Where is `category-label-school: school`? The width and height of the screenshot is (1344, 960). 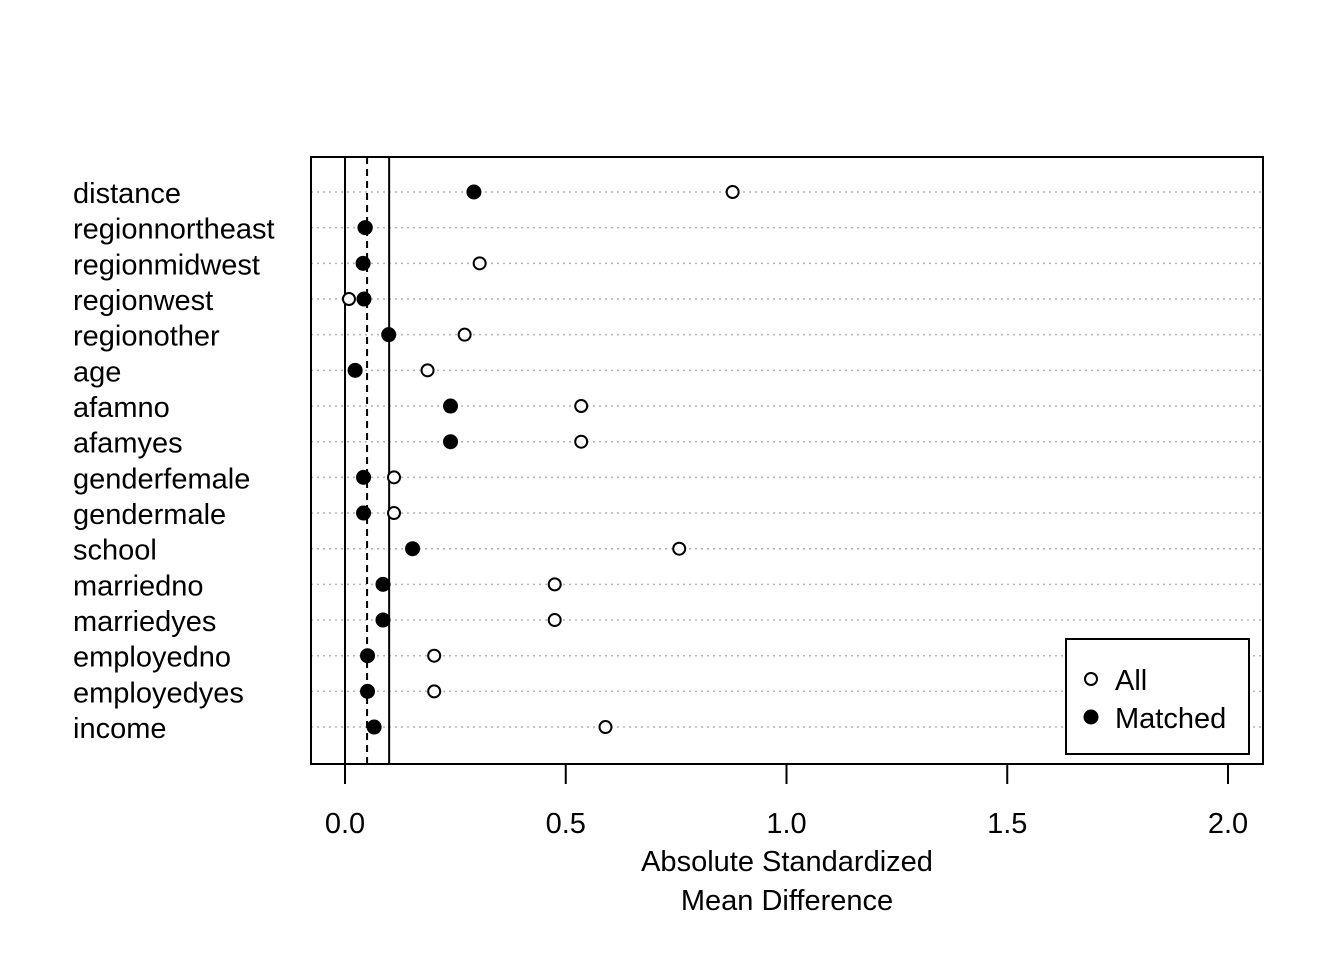
category-label-school: school is located at coordinates (115, 551).